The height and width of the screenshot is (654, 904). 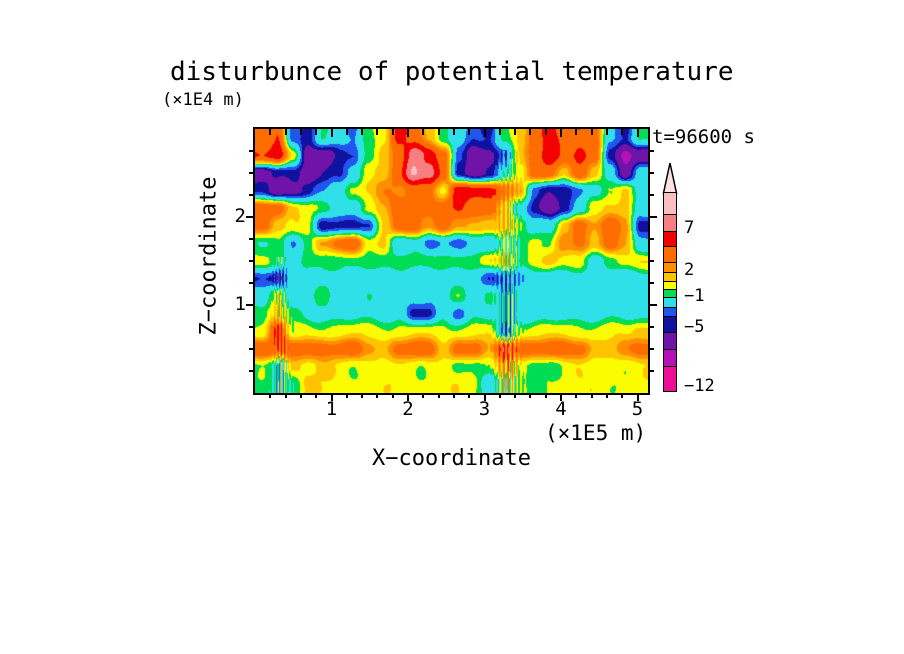 What do you see at coordinates (209, 256) in the screenshot?
I see `z-axis-title: Z−coordinate` at bounding box center [209, 256].